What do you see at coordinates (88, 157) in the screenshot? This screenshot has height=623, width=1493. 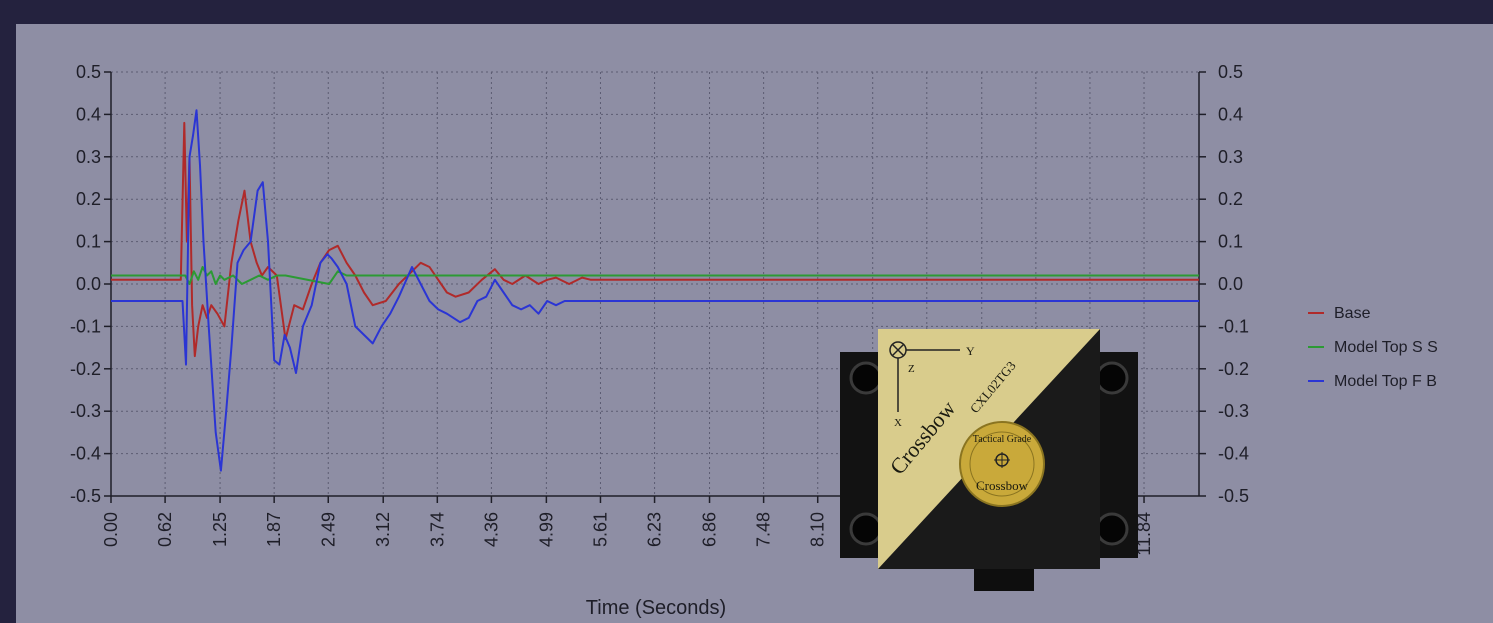 I see `y-tick-label: 0.3` at bounding box center [88, 157].